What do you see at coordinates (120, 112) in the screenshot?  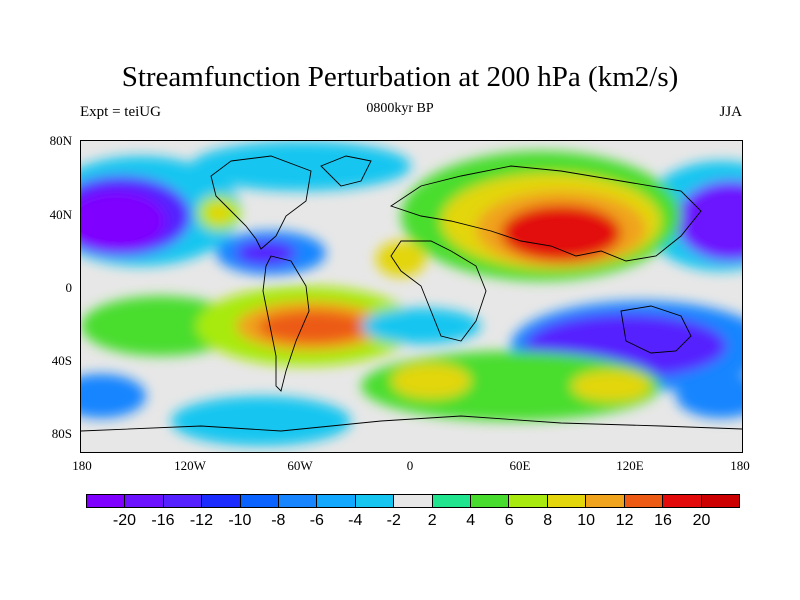 I see `experiment-label: Expt = teiUG` at bounding box center [120, 112].